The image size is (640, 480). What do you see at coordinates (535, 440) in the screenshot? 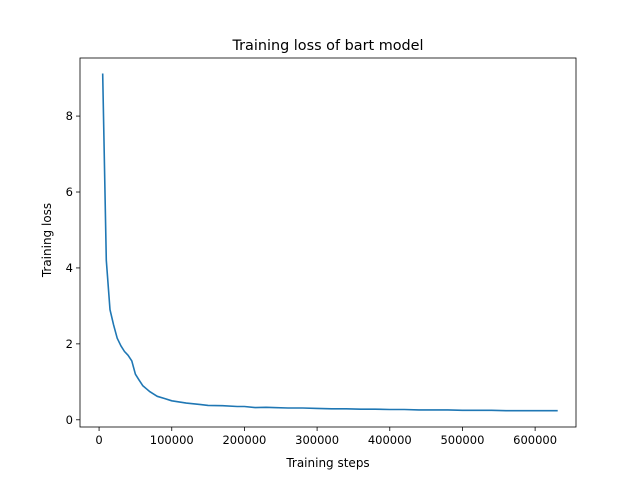
I see `x-tick-label: 600000` at bounding box center [535, 440].